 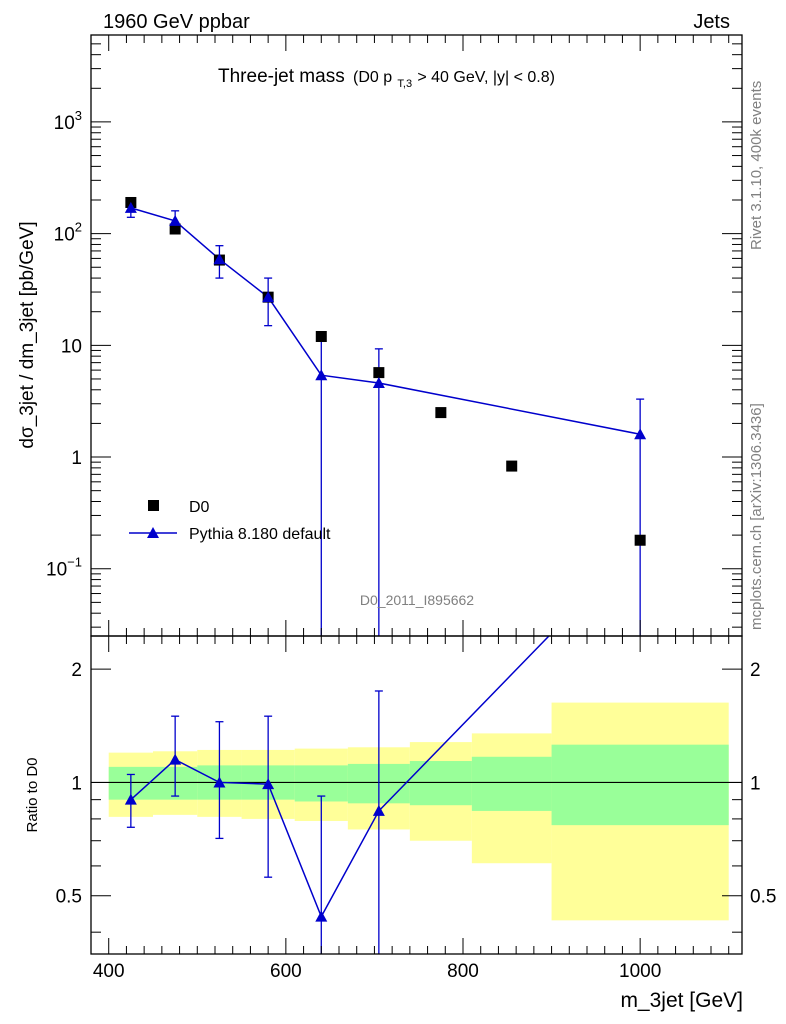 What do you see at coordinates (76, 670) in the screenshot?
I see `lower-y-tick-label: 2` at bounding box center [76, 670].